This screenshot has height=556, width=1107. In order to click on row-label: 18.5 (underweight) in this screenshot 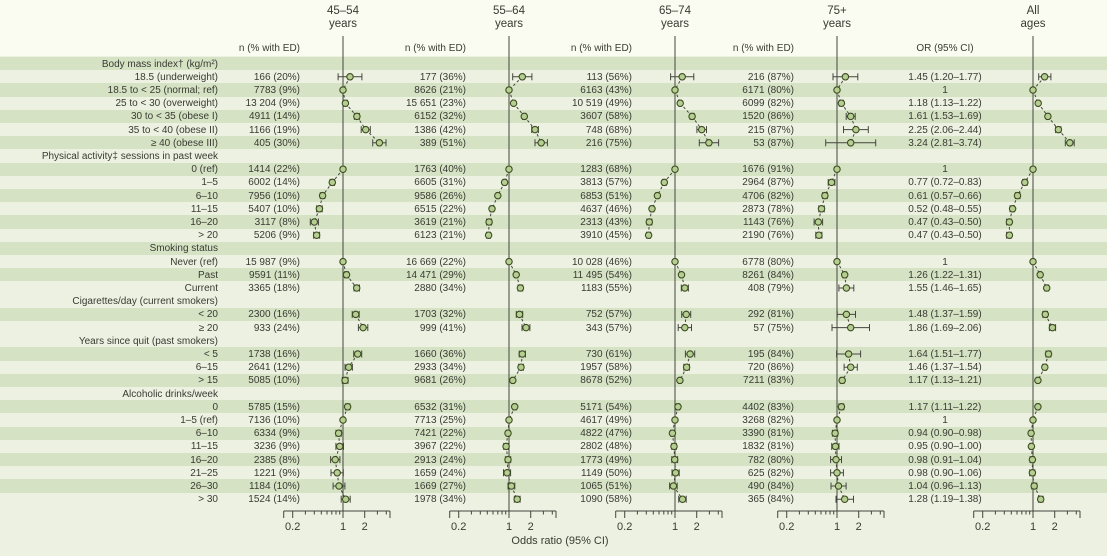, I will do `click(176, 77)`.